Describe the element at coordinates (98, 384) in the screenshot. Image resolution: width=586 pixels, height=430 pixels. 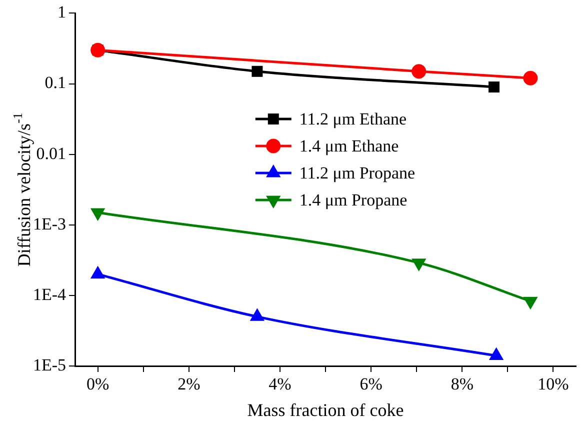
I see `x-tick-label: 0%` at that location.